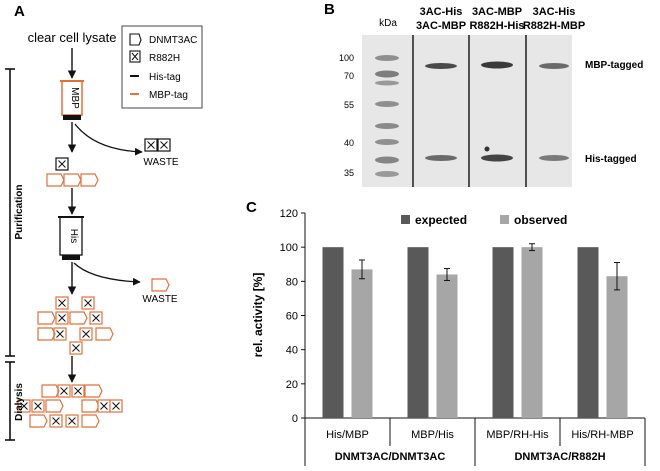  What do you see at coordinates (517, 435) in the screenshot?
I see `x-tick-label: MBP/RH-His` at bounding box center [517, 435].